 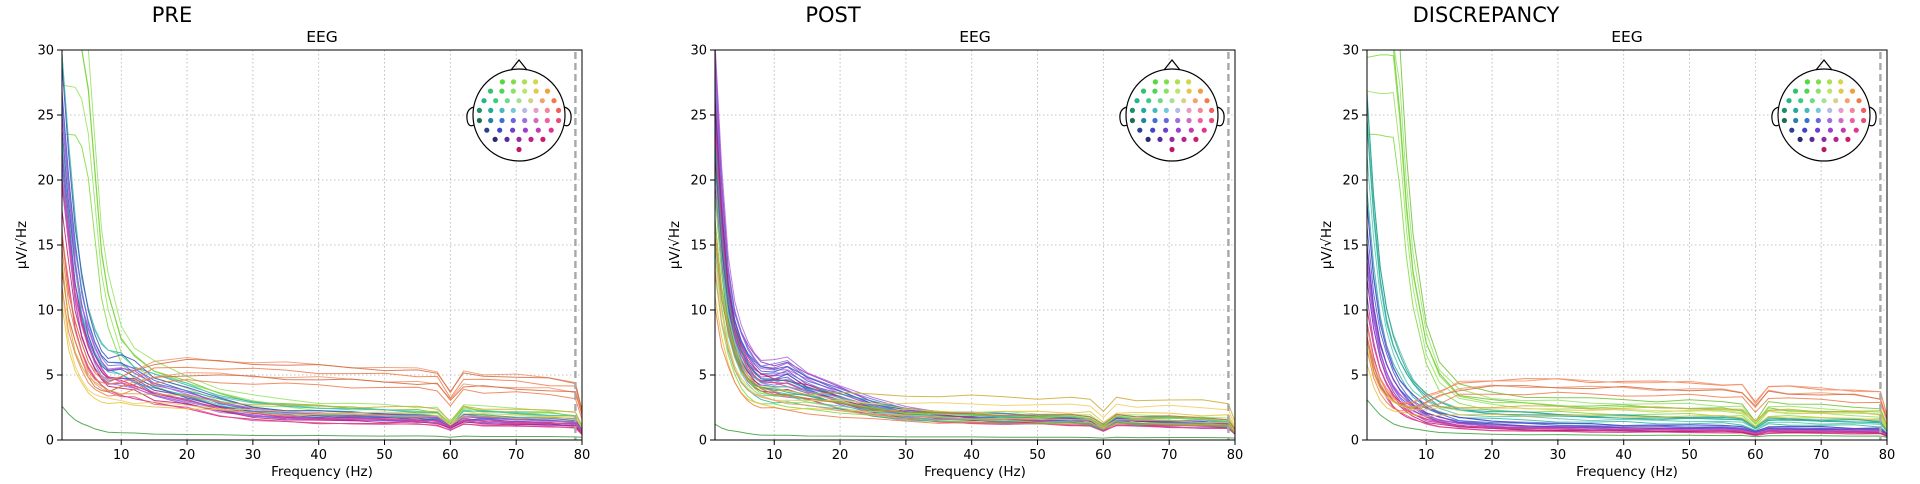 I want to click on y-tick-label: 20, so click(x=1350, y=181).